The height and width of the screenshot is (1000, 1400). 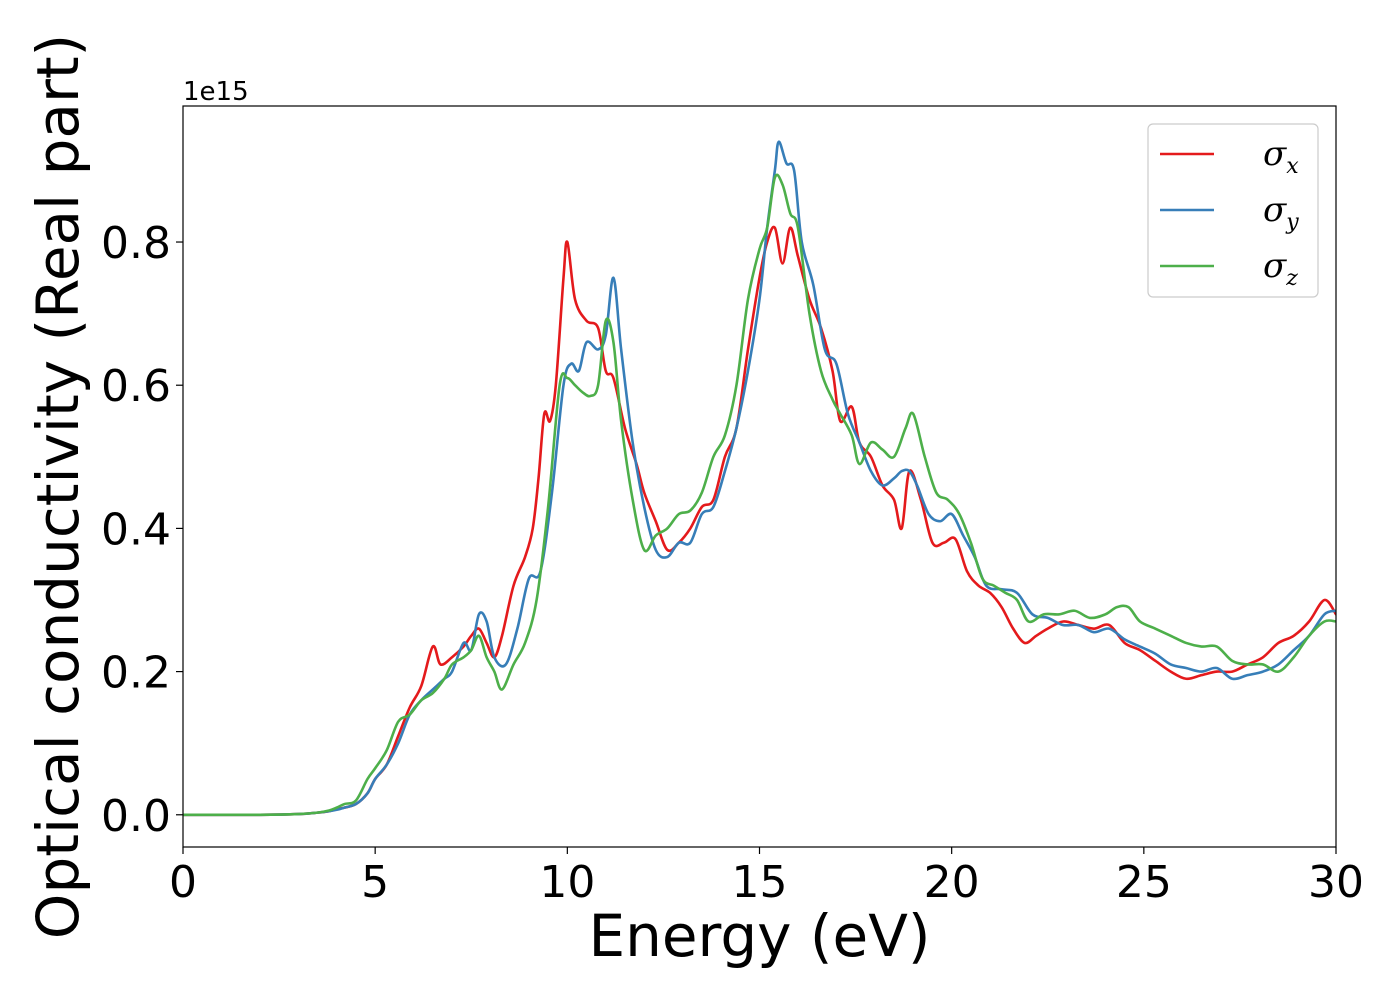 What do you see at coordinates (1281, 212) in the screenshot?
I see `legend-label-y: σy` at bounding box center [1281, 212].